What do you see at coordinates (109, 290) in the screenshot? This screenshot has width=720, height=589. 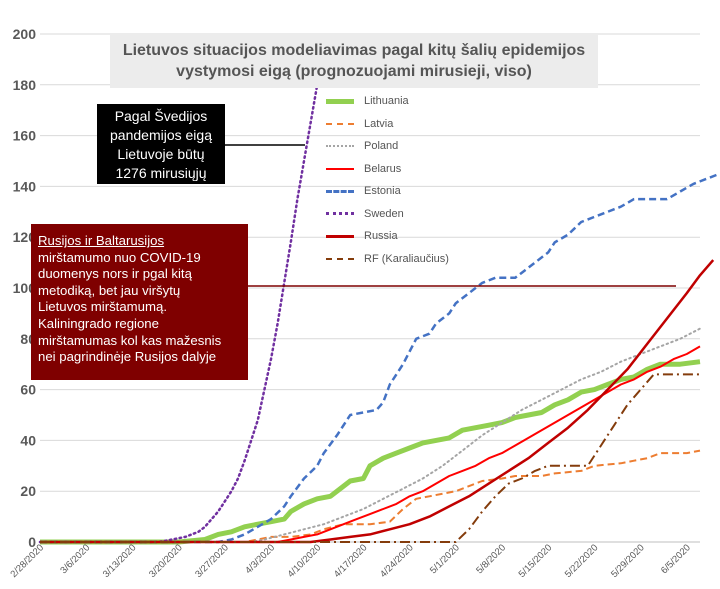 I see `russia-annotation-line: metodiką, bet jau viršytų` at bounding box center [109, 290].